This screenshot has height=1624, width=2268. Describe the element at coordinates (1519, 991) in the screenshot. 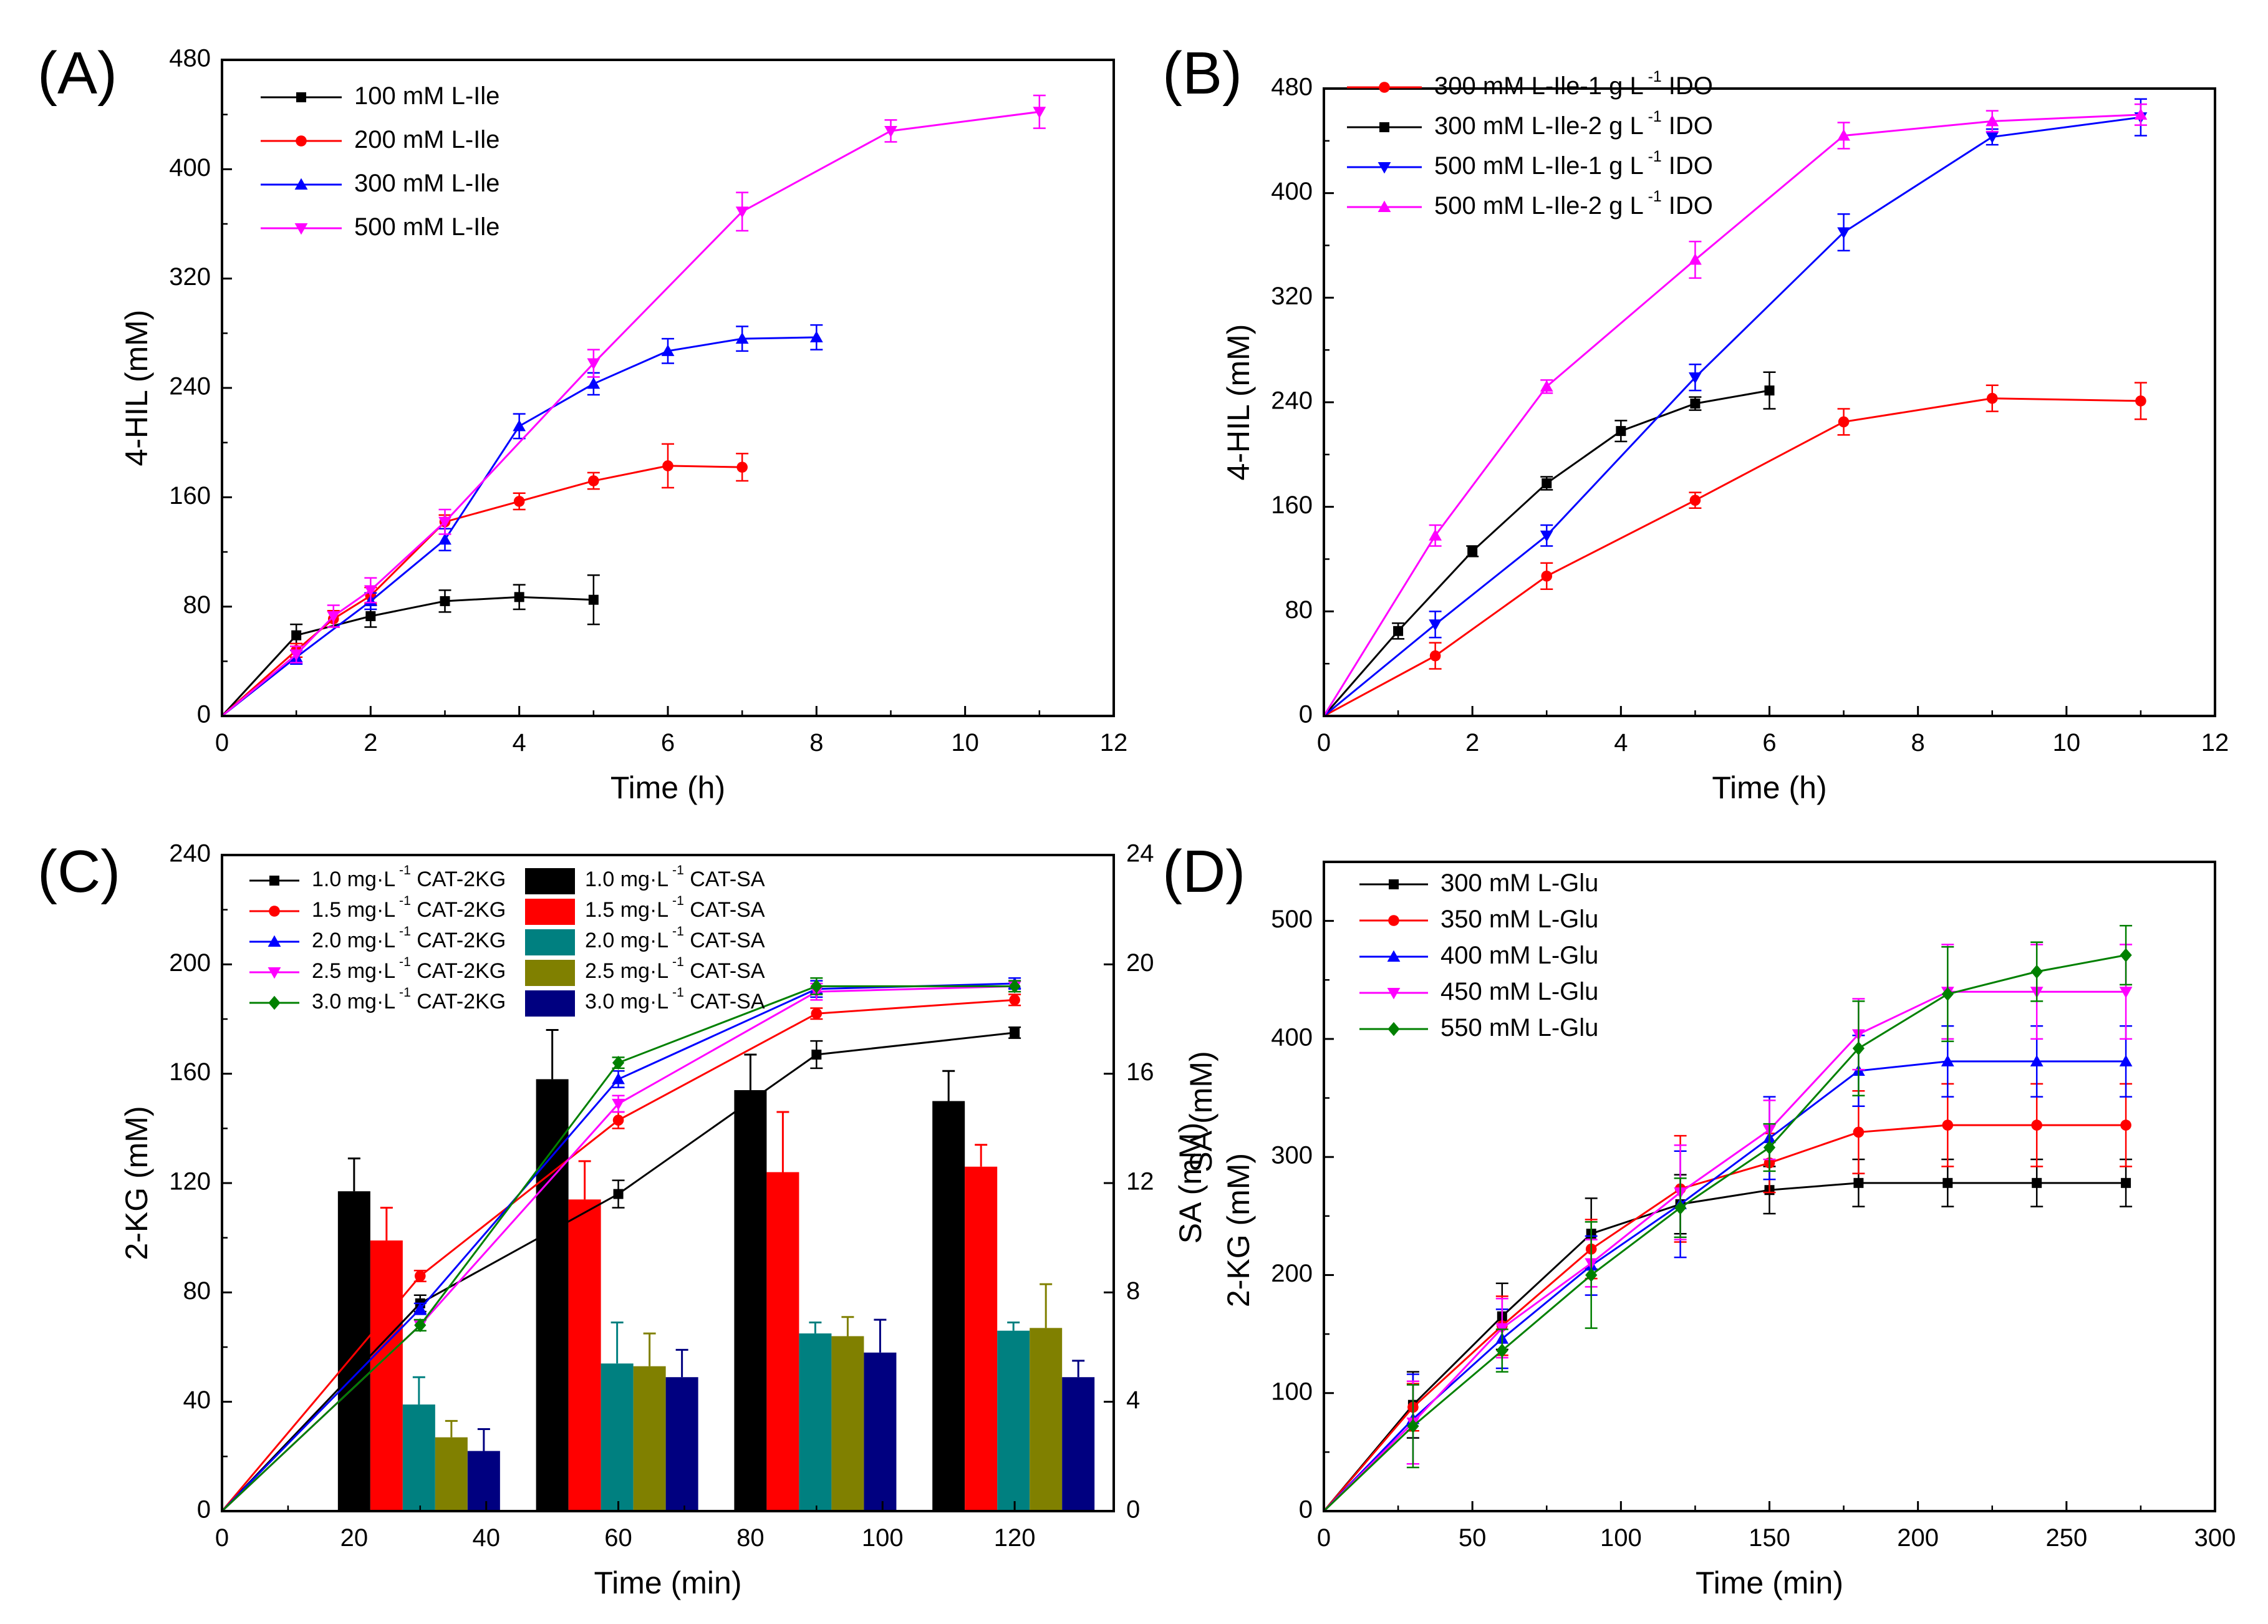

I see `legend-label: 450 mM L-Glu` at that location.